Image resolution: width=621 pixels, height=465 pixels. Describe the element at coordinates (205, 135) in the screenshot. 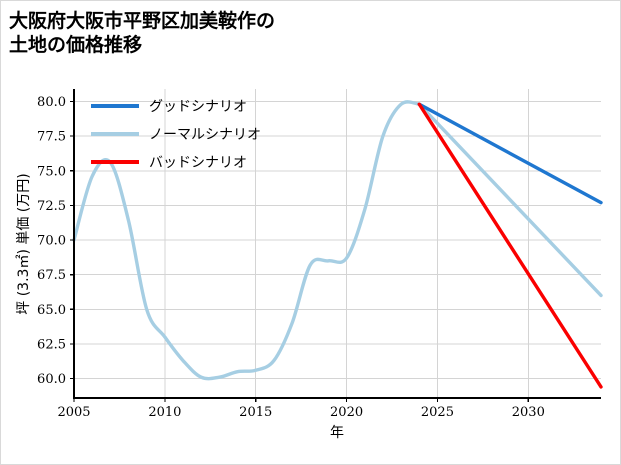

I see `legend-label: ノーマルシナリオ` at that location.